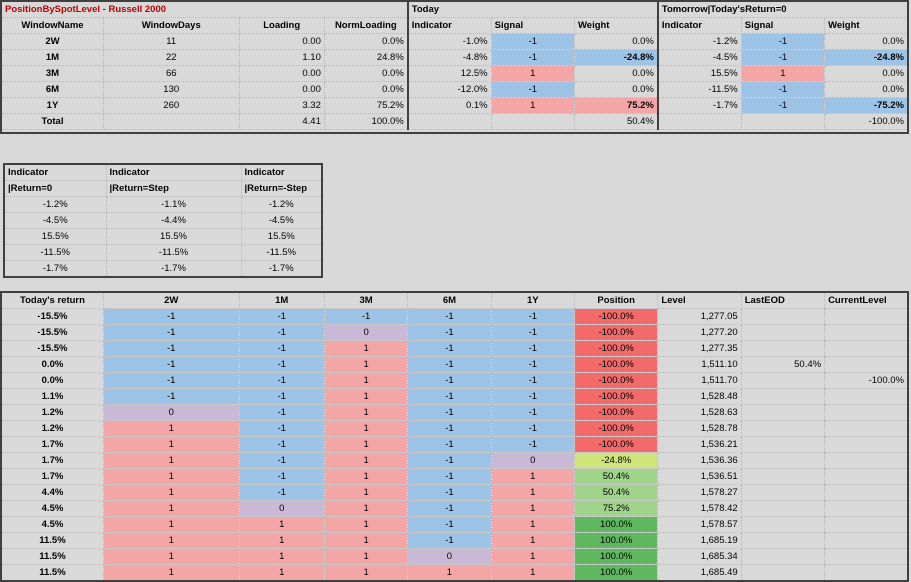 The width and height of the screenshot is (911, 582). Describe the element at coordinates (55, 236) in the screenshot. I see `mini-cell: 15.5%` at that location.